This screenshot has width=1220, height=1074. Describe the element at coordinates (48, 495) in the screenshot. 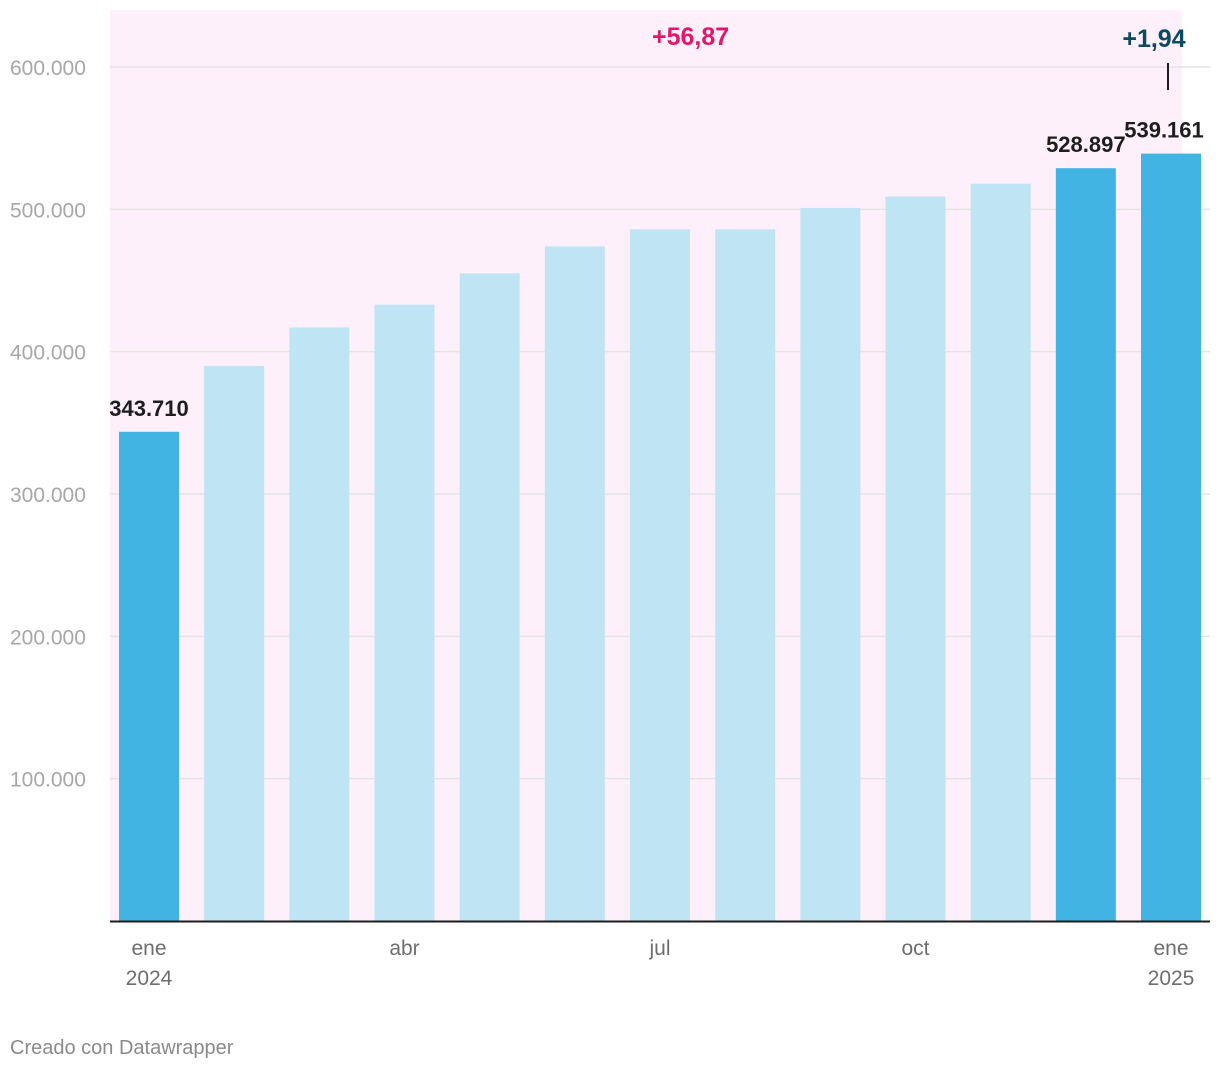

I see `y-tick-label: 300.000` at that location.